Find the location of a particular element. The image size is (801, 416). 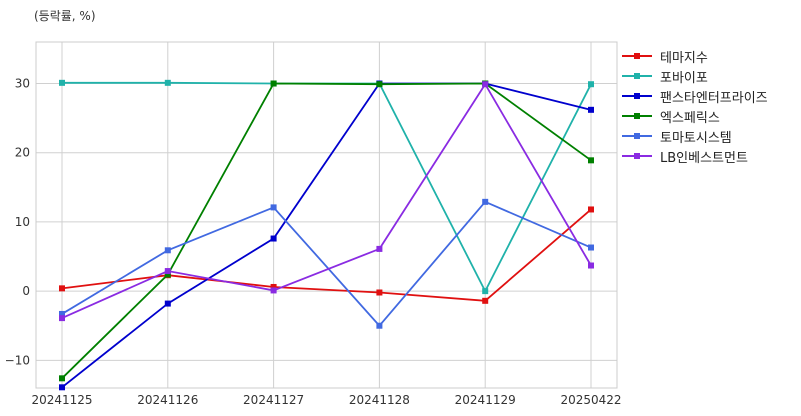

x-tick-label: 20241127 is located at coordinates (273, 400).